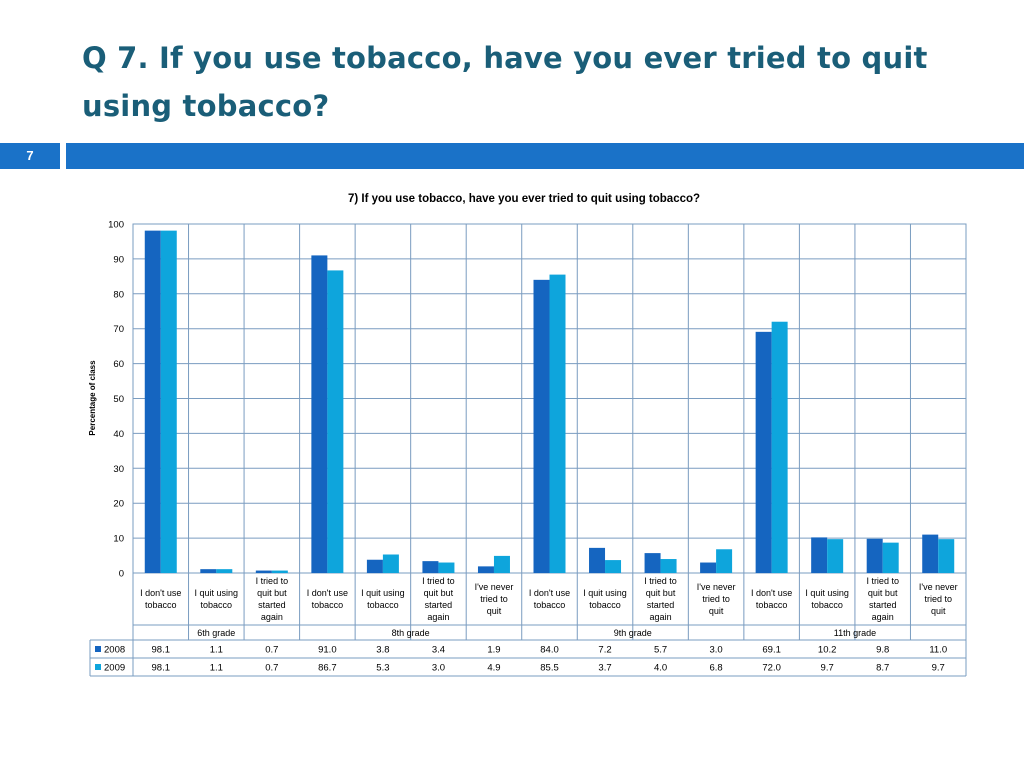 This screenshot has width=1024, height=768. What do you see at coordinates (882, 668) in the screenshot?
I see `data-label: 8.7` at bounding box center [882, 668].